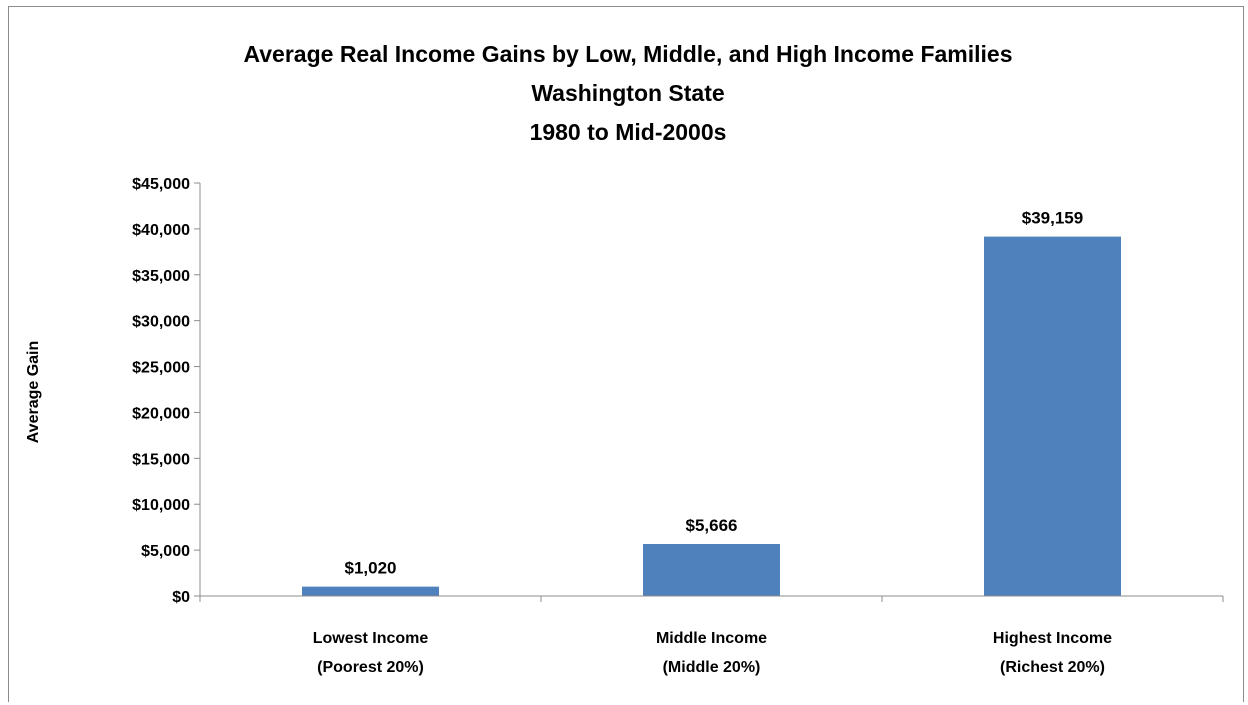 The height and width of the screenshot is (705, 1248). Describe the element at coordinates (712, 525) in the screenshot. I see `data-label: $5,666` at that location.